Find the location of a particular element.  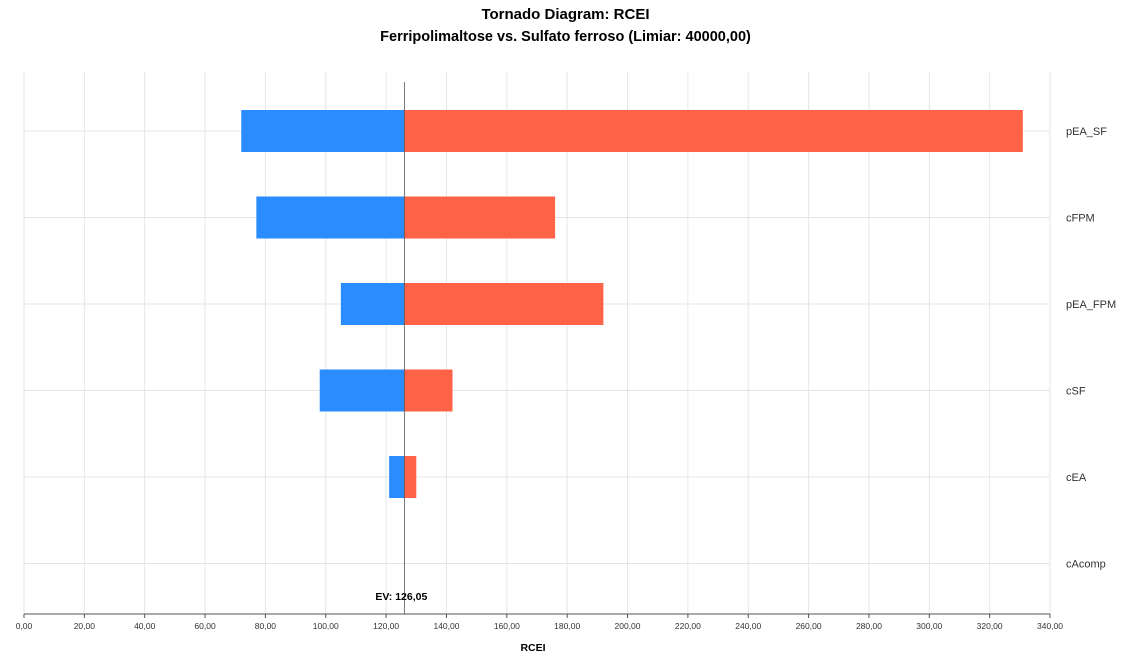

x-tick-label: 80,00 is located at coordinates (266, 626).